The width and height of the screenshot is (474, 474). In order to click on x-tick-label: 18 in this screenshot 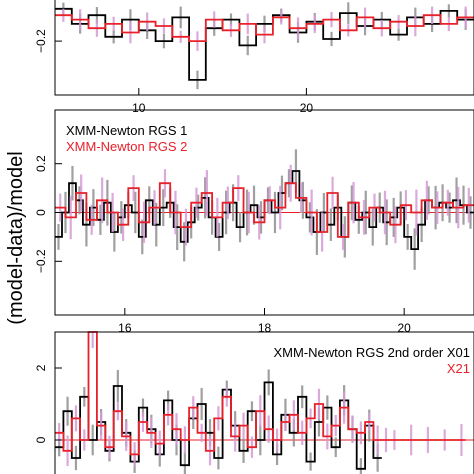, I will do `click(265, 328)`.